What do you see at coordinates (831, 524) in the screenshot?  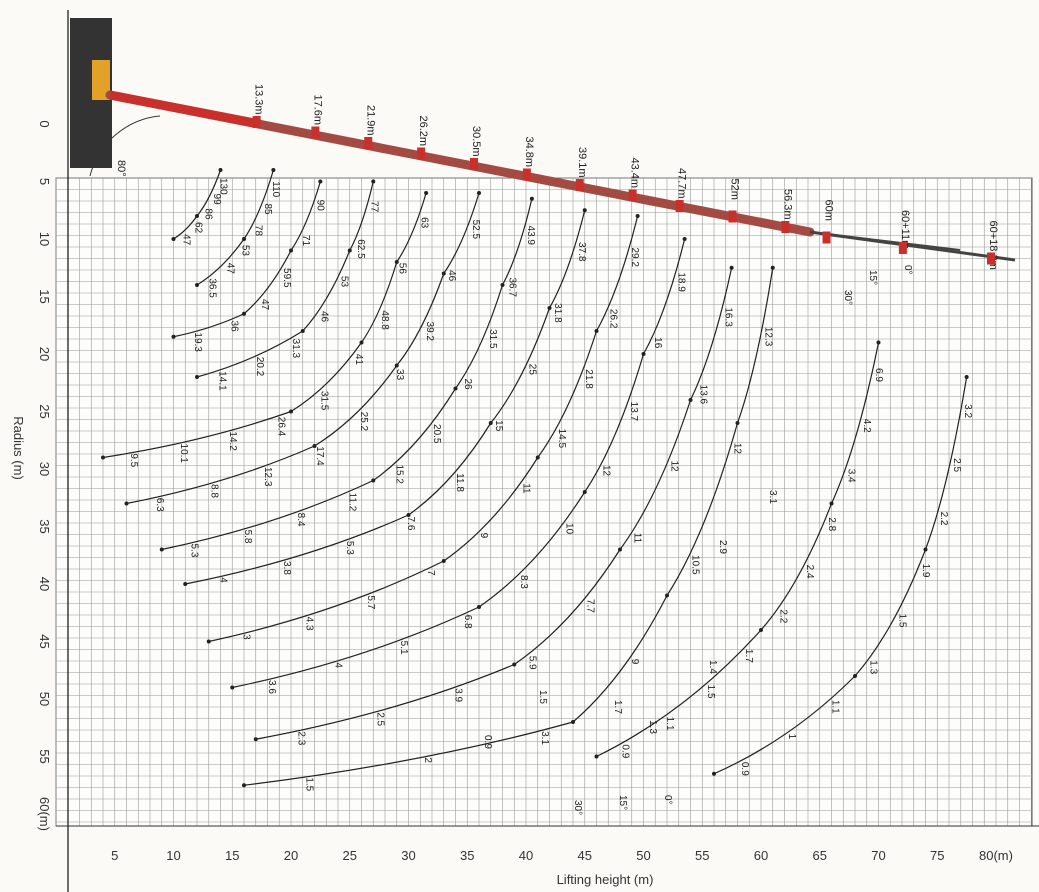 I see `load-value-label: 2.8` at bounding box center [831, 524].